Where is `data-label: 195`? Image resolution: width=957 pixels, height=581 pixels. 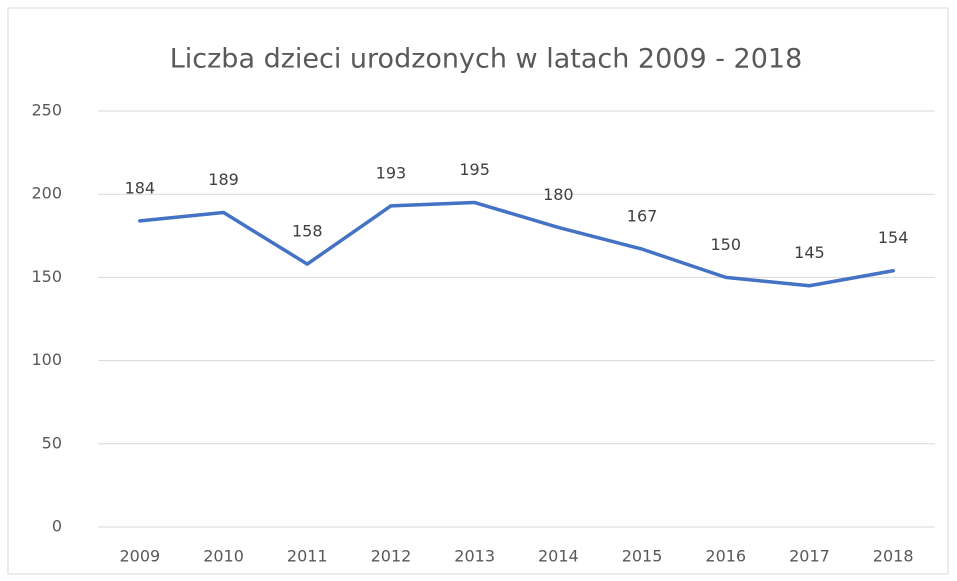
data-label: 195 is located at coordinates (474, 169).